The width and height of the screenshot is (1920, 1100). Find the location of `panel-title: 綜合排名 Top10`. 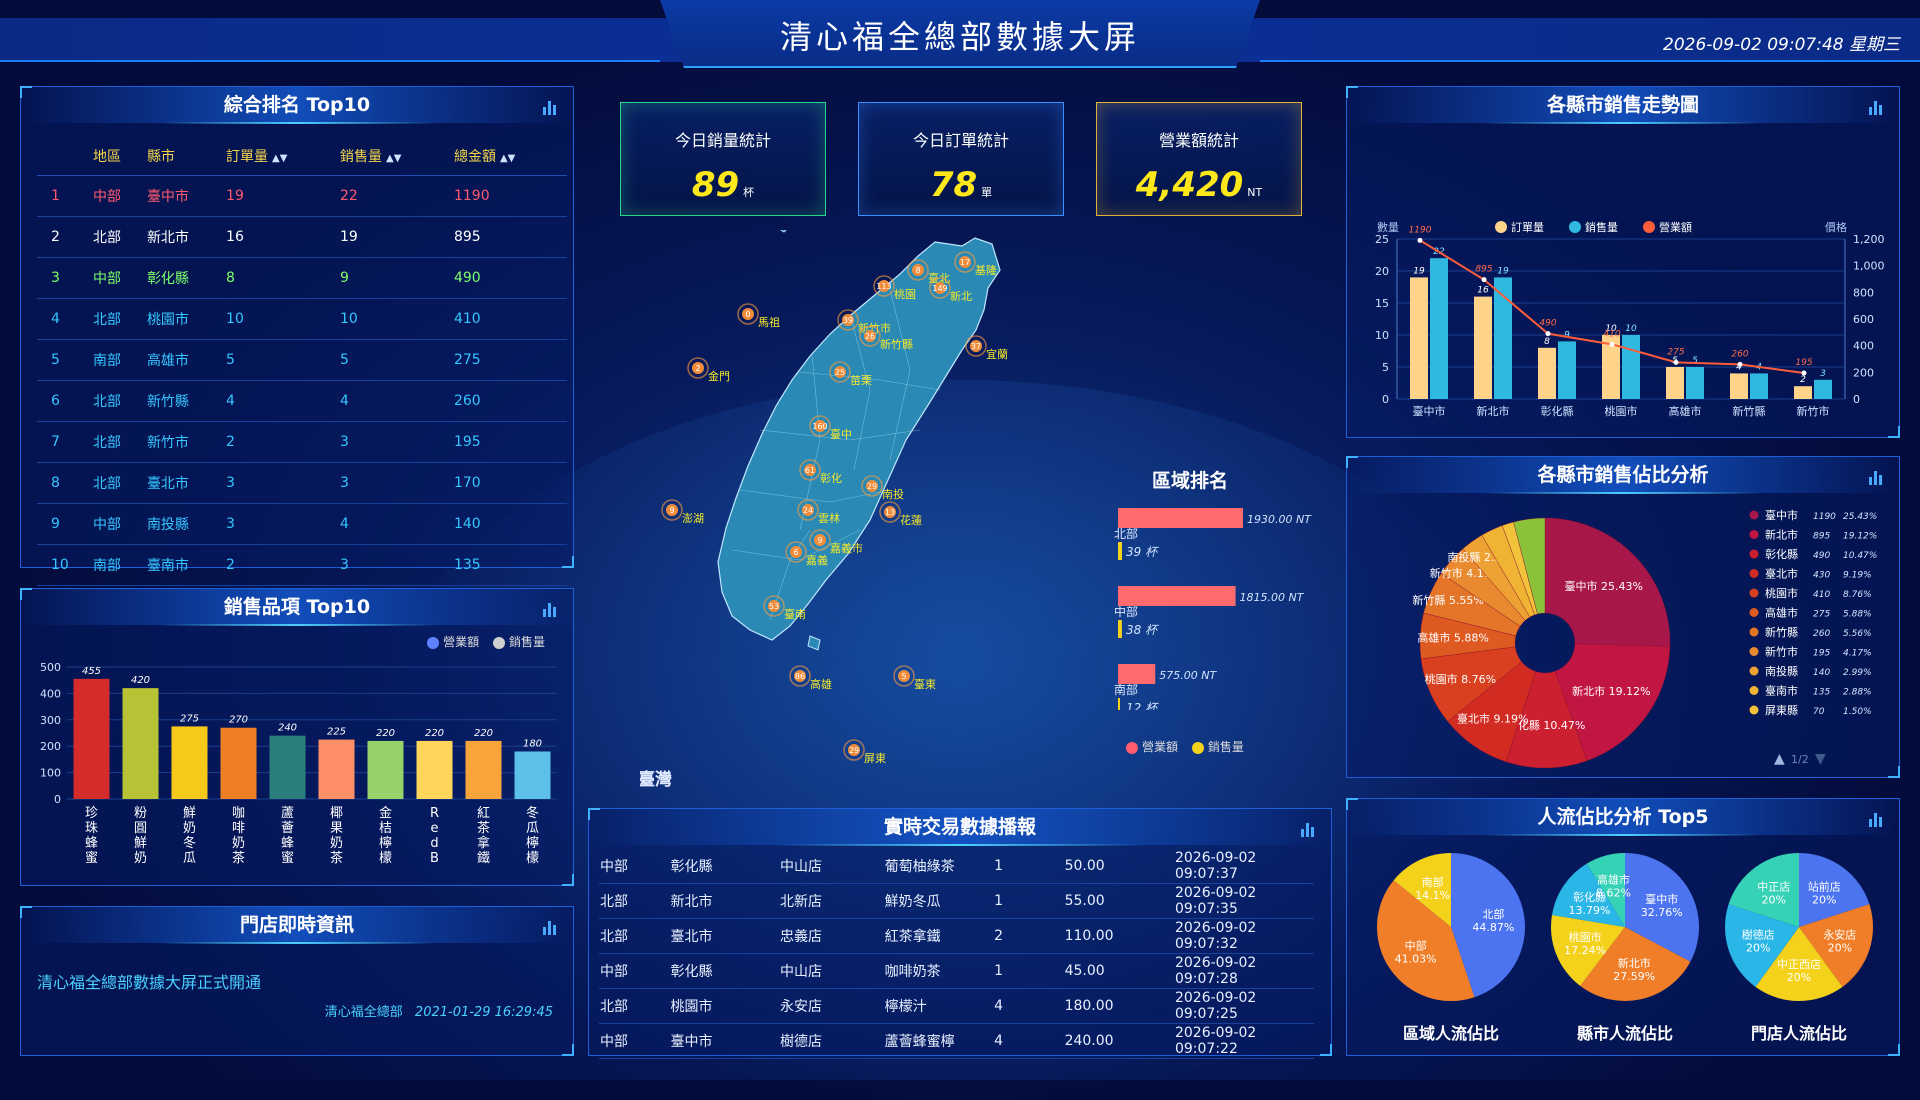

panel-title: 綜合排名 Top10 is located at coordinates (297, 105).